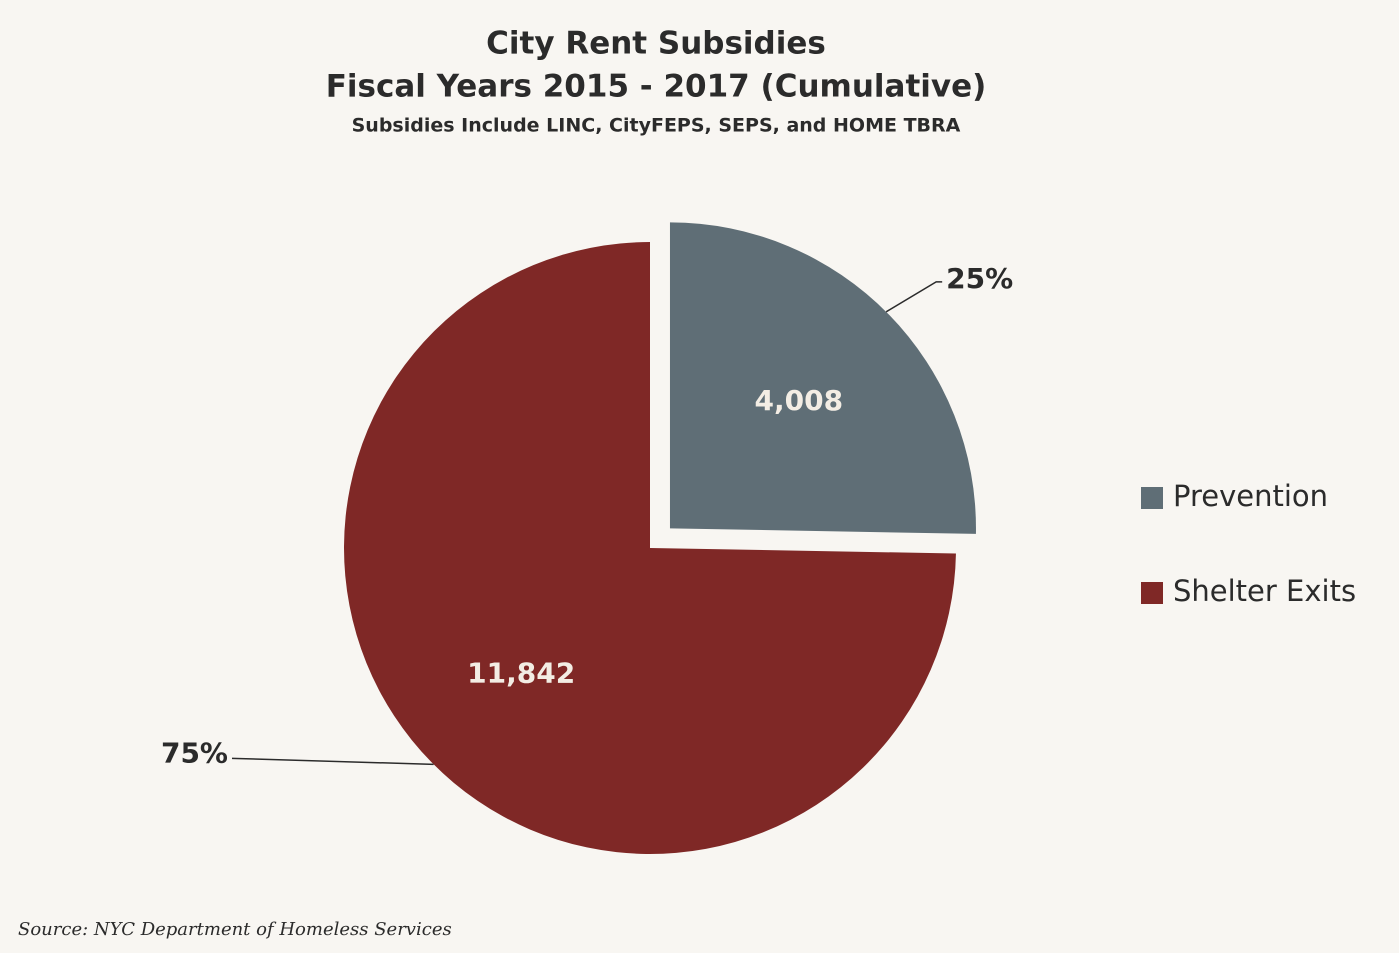 This screenshot has width=1399, height=953. Describe the element at coordinates (822, 378) in the screenshot. I see `pie-slice` at that location.